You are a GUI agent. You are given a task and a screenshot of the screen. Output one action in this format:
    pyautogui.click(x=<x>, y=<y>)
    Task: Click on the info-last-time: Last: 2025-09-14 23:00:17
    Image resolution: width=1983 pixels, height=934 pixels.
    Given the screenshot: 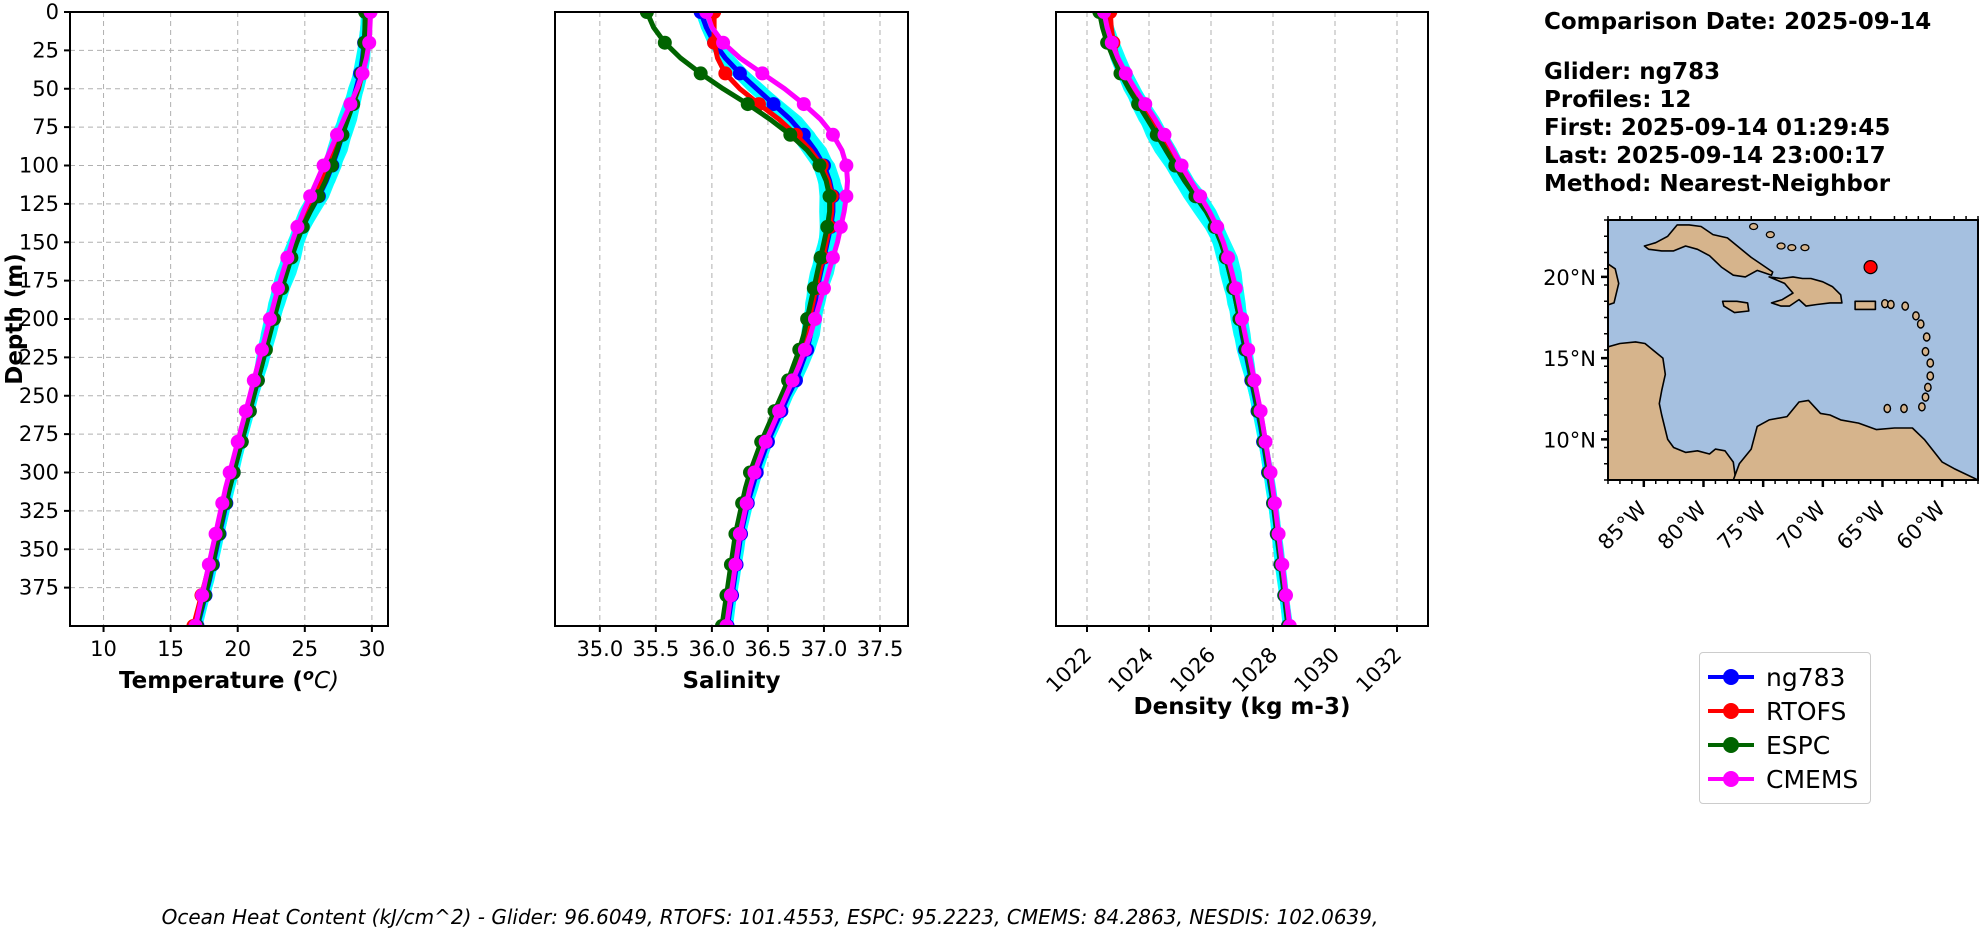 What is the action you would take?
    pyautogui.click(x=1715, y=156)
    